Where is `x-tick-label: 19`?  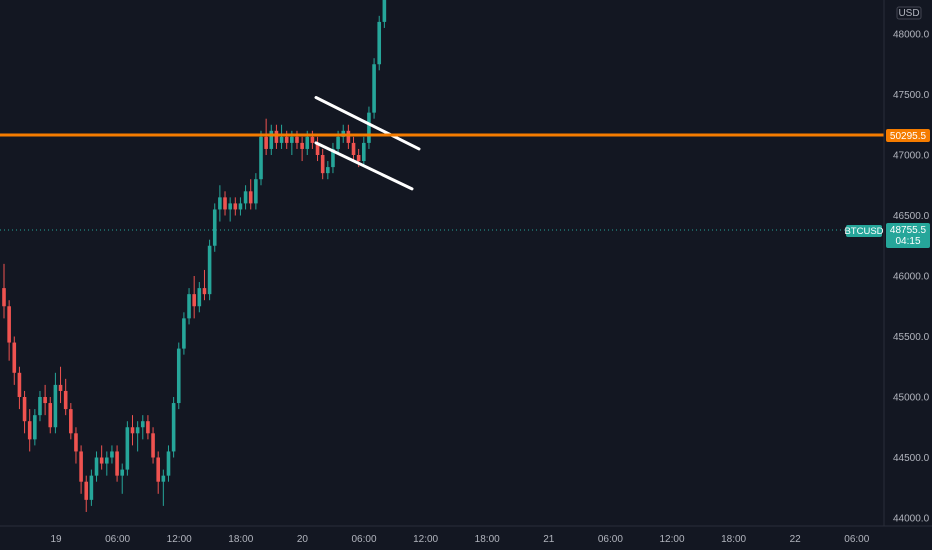 x-tick-label: 19 is located at coordinates (56, 539).